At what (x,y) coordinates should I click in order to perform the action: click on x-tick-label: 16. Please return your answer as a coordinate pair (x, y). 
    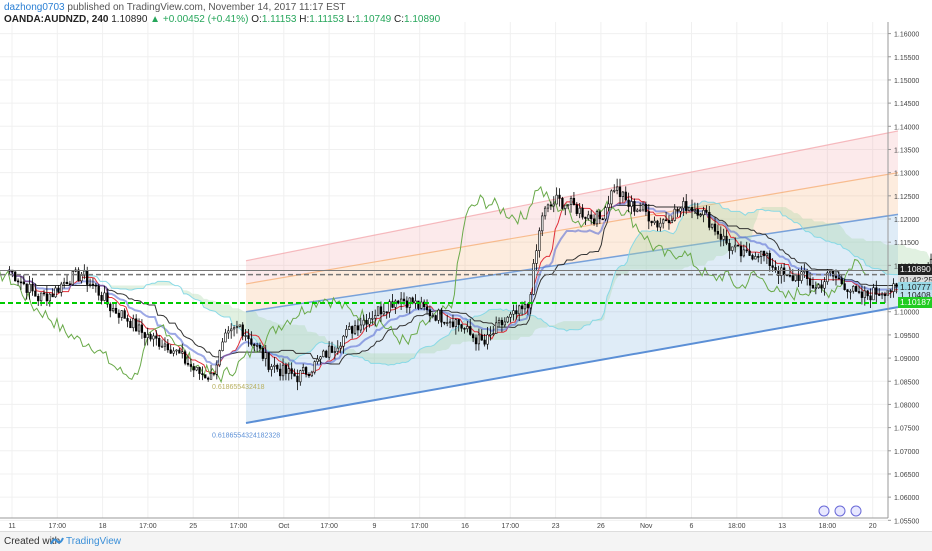
    Looking at the image, I should click on (465, 526).